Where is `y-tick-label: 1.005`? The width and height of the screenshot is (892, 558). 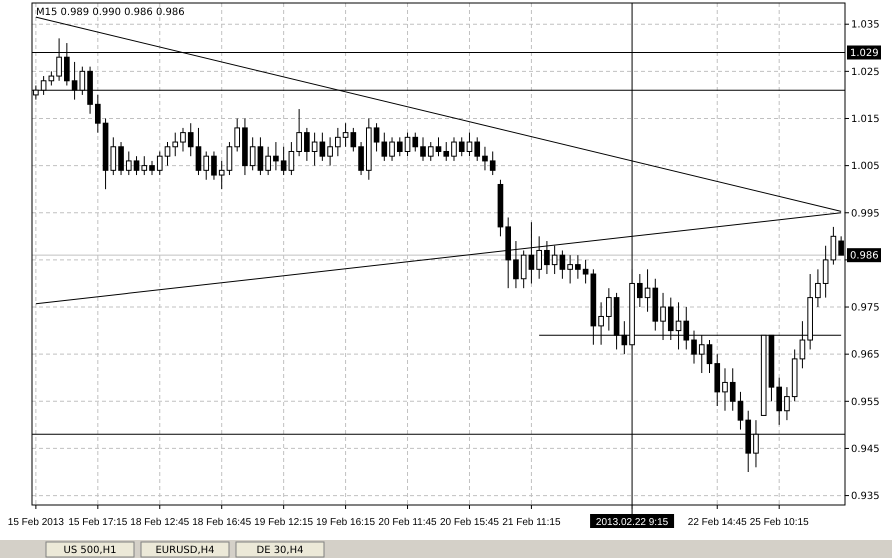 y-tick-label: 1.005 is located at coordinates (865, 166).